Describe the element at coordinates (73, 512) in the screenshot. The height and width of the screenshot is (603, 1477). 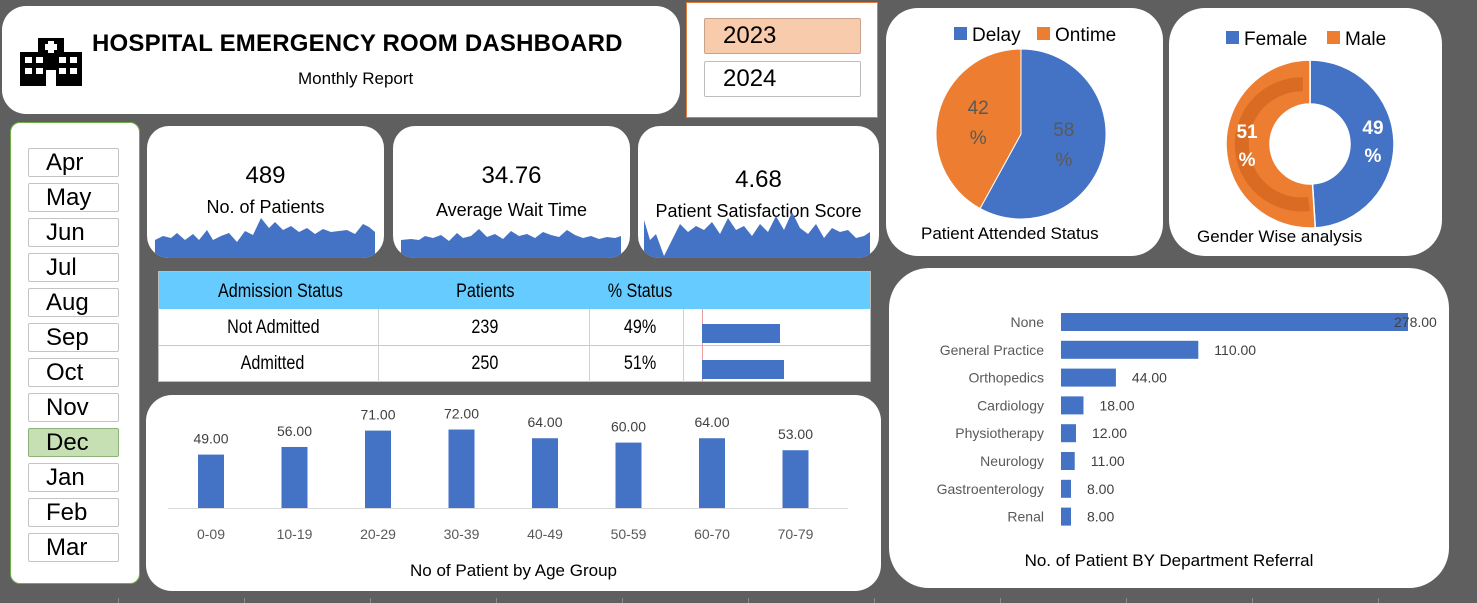
I see `month-button: Feb` at that location.